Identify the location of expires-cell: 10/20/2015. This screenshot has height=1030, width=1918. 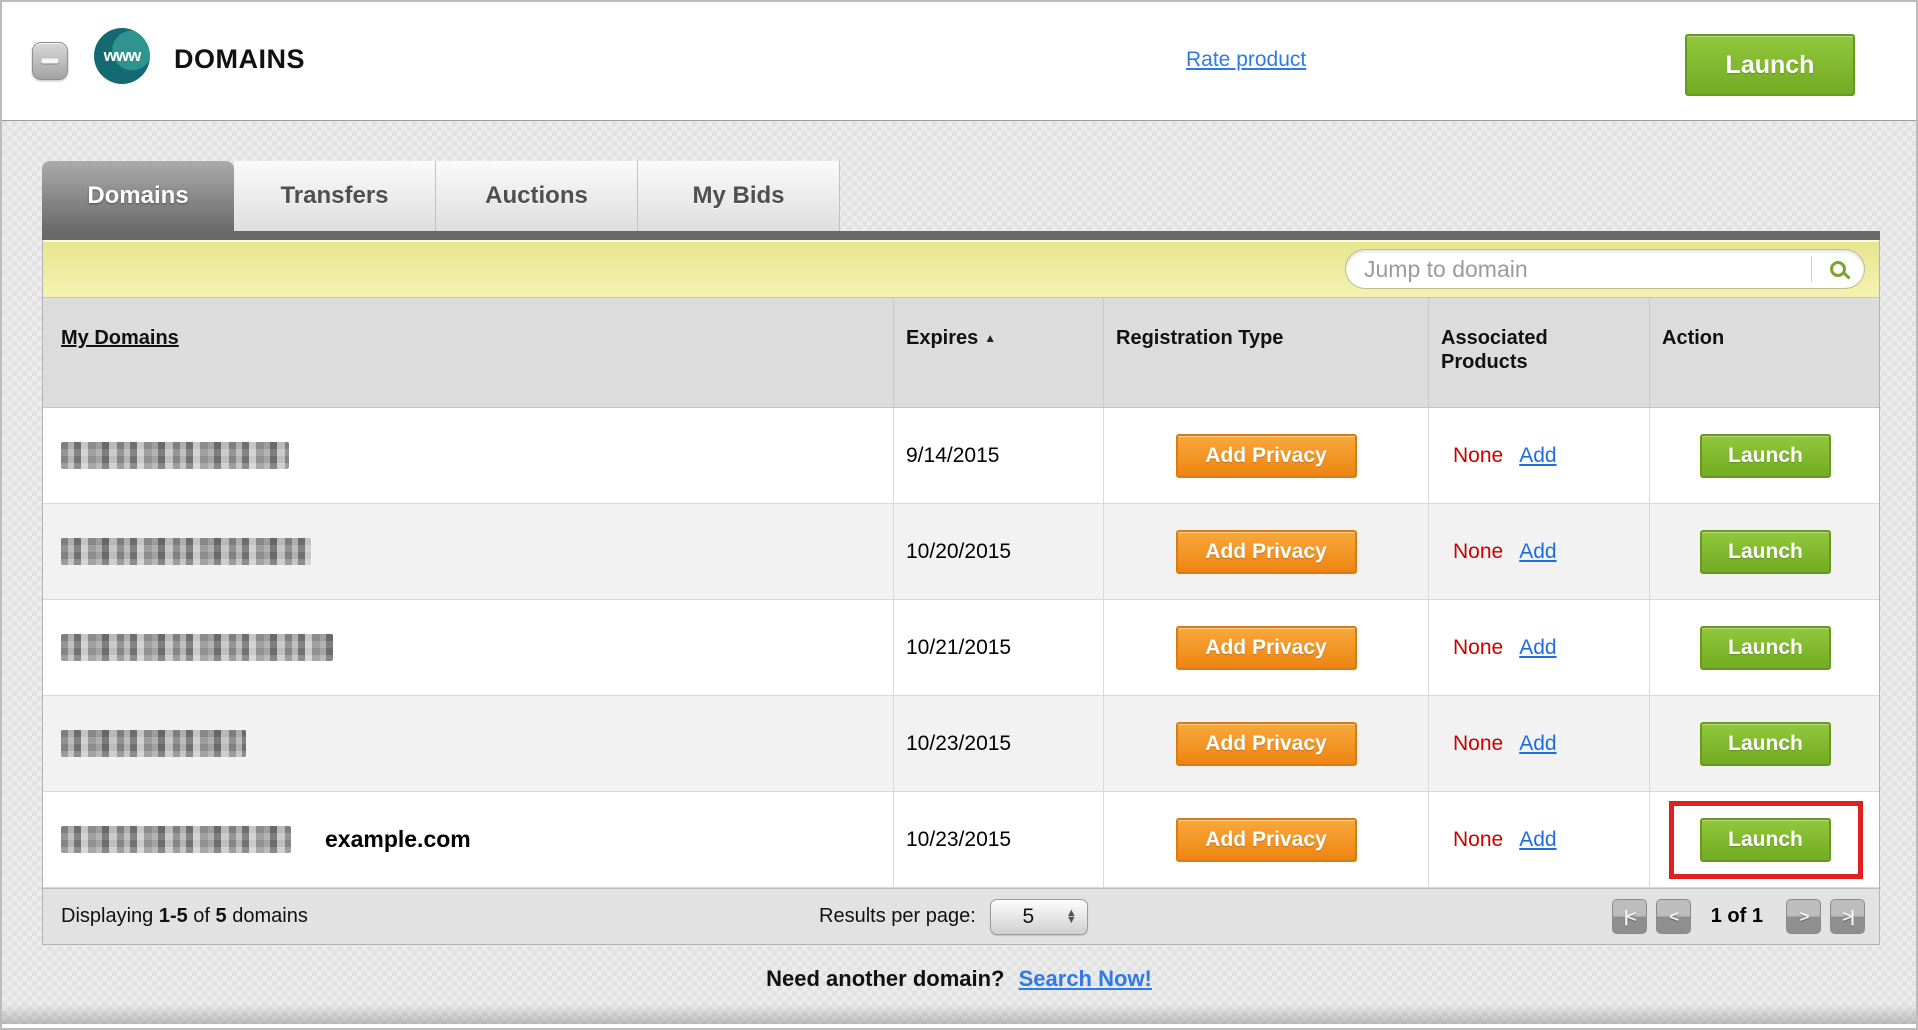
(998, 551).